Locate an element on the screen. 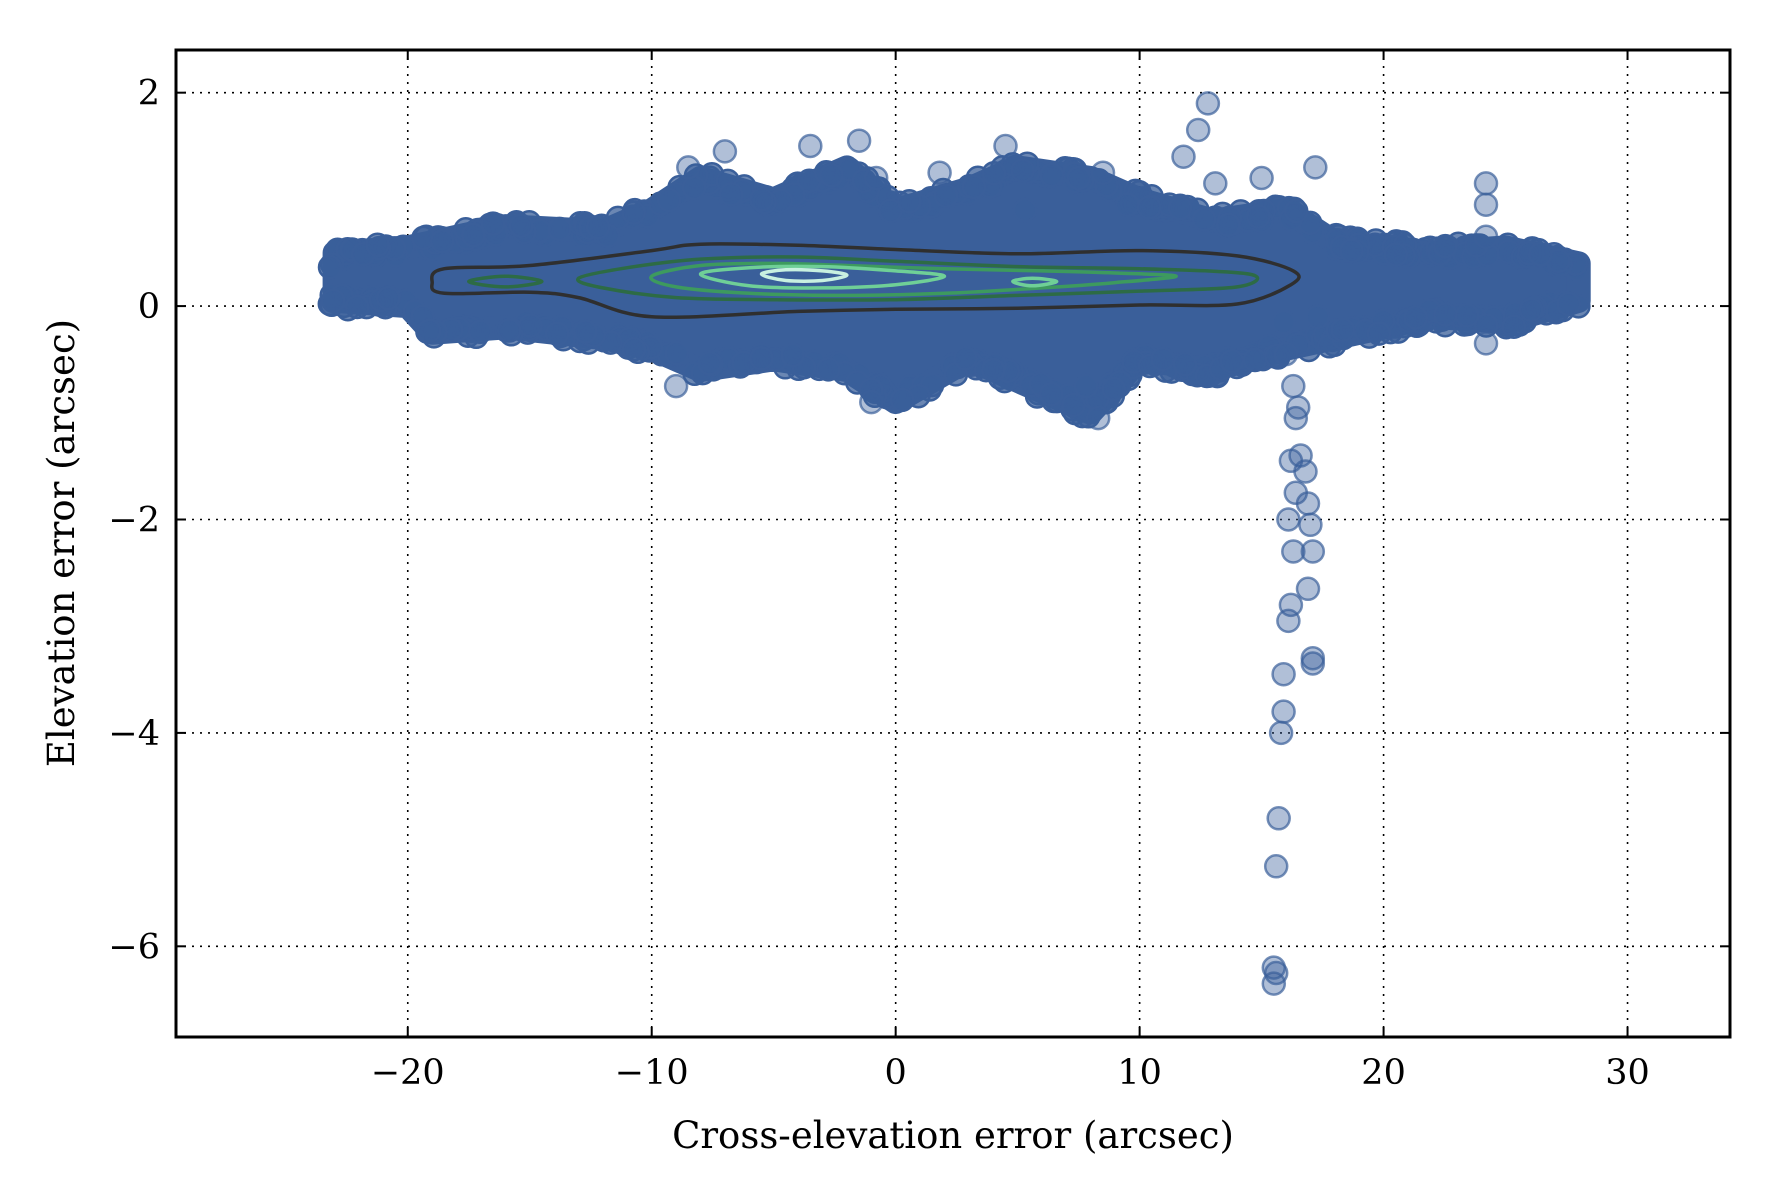  x-tick-label: 20 is located at coordinates (1383, 1073).